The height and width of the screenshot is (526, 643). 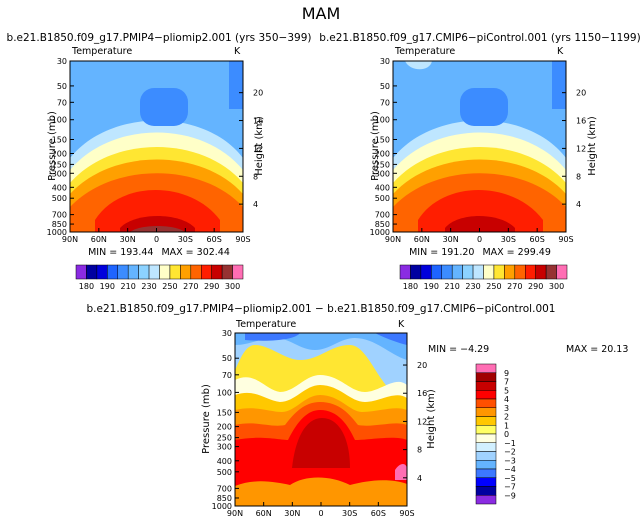 What do you see at coordinates (59, 198) in the screenshot?
I see `y-tick-label: 500` at bounding box center [59, 198].